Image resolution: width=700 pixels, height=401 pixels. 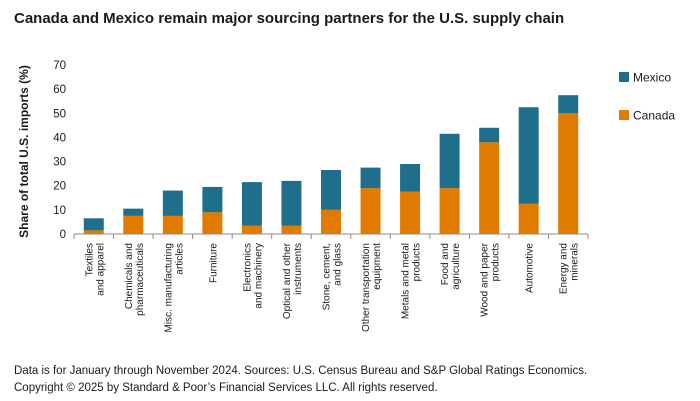 I want to click on x-category-label: Furniture, so click(x=213, y=263).